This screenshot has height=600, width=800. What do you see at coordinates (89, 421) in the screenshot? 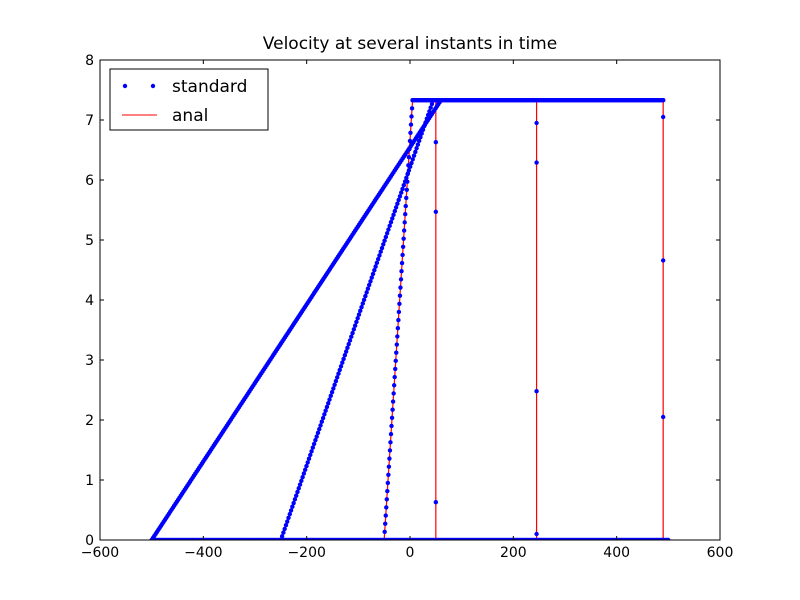
I see `y-tick-label: 2` at bounding box center [89, 421].